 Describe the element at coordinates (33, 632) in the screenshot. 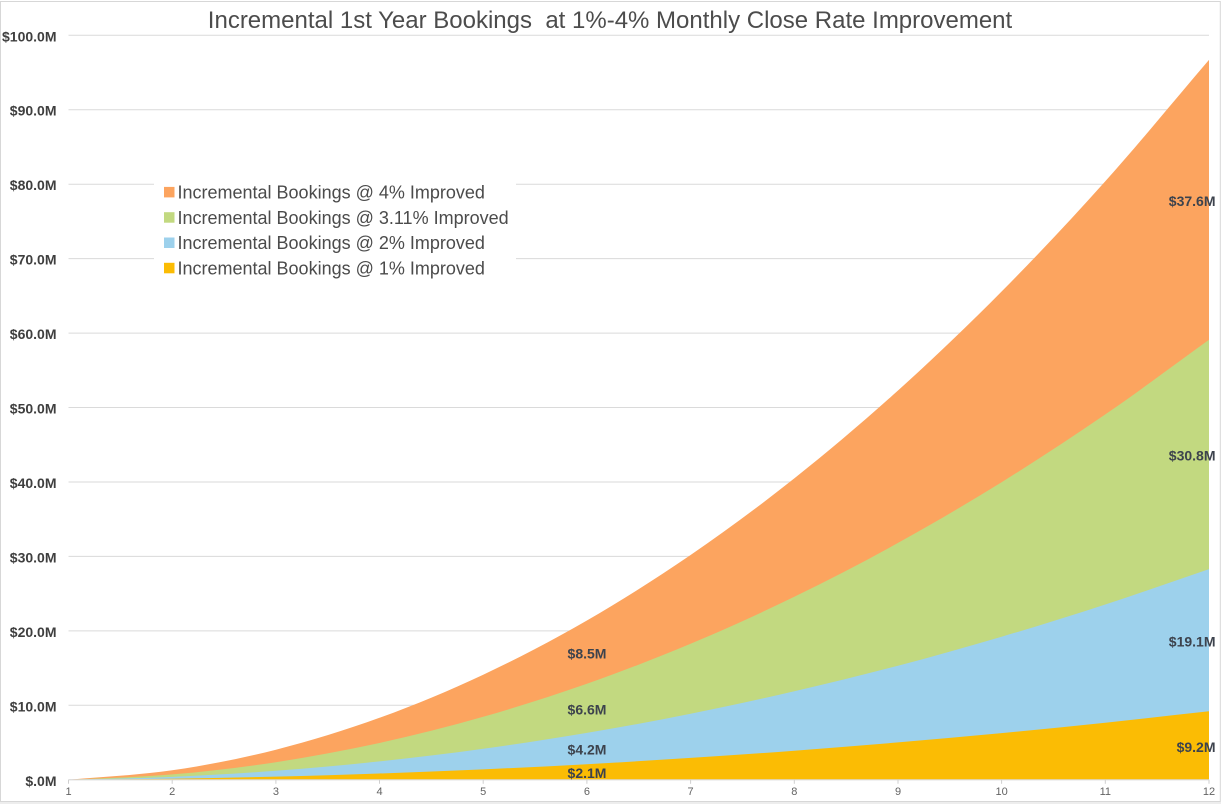

I see `svg-text: $20.0M` at that location.